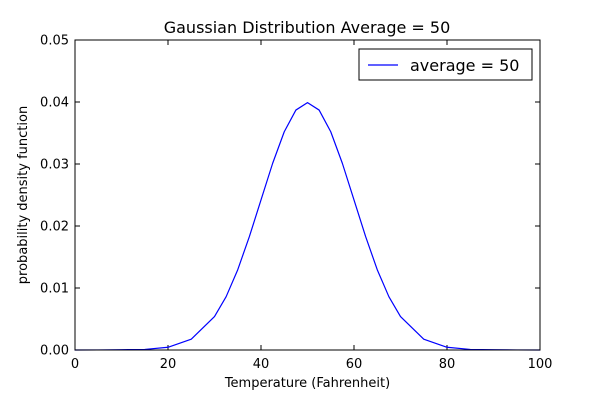 This screenshot has height=400, width=600. What do you see at coordinates (54, 41) in the screenshot?
I see `y-tick-label: 0.05` at bounding box center [54, 41].